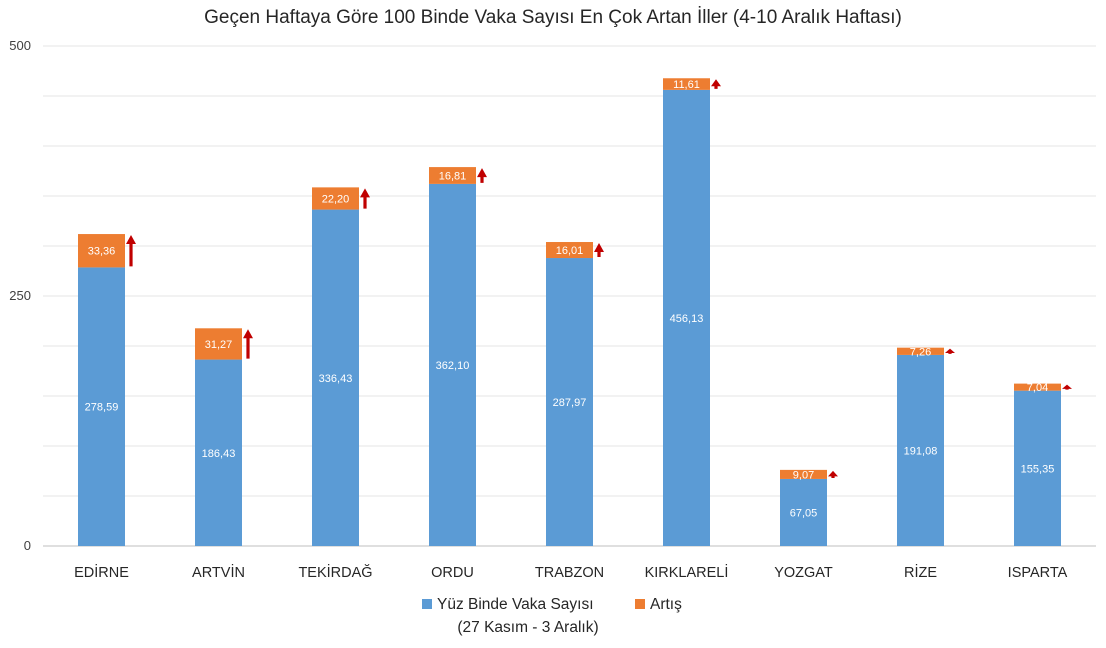  Describe the element at coordinates (527, 627) in the screenshot. I see `legend-label: (27 Kasım - 3 Aralık)` at that location.